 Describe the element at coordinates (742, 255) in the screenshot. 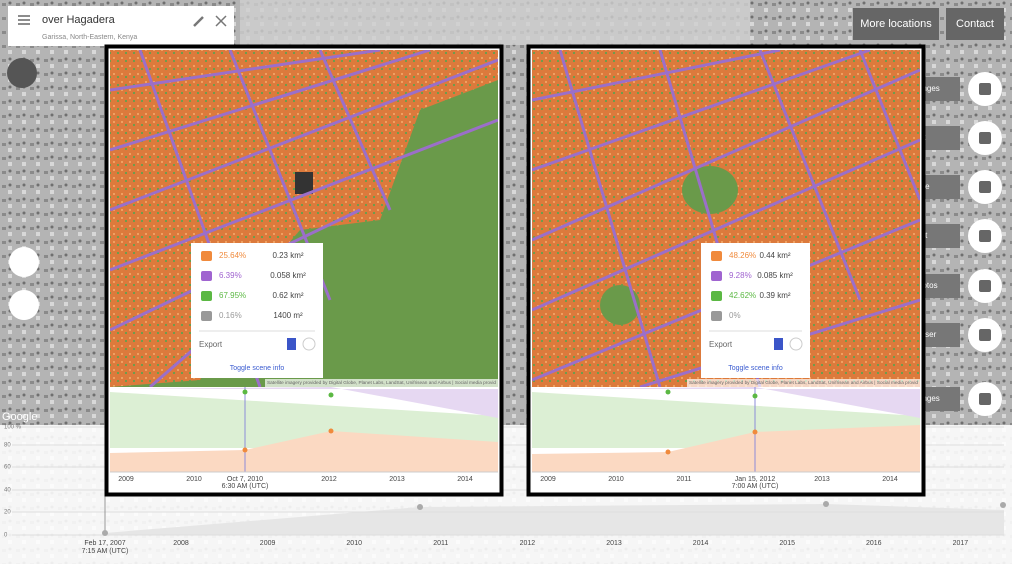

I see `class-percent: 48.26%` at that location.